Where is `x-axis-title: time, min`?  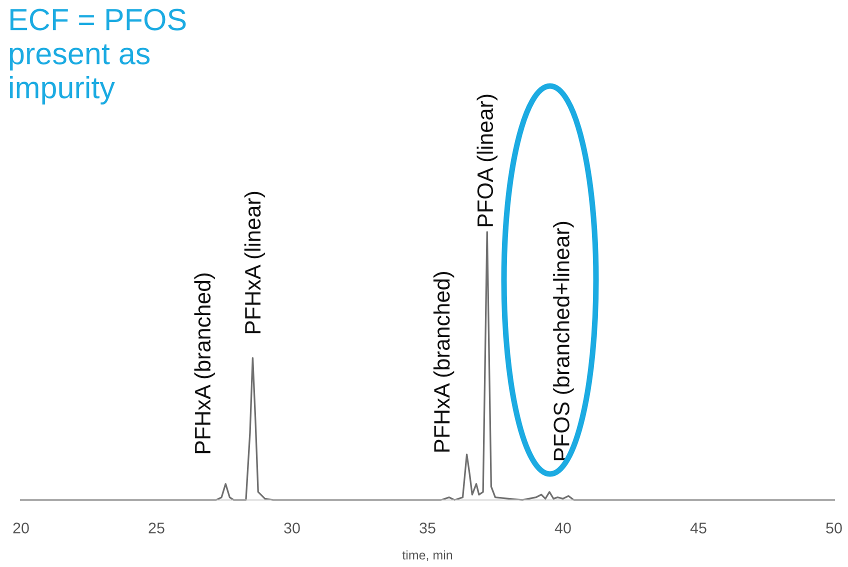
x-axis-title: time, min is located at coordinates (427, 556).